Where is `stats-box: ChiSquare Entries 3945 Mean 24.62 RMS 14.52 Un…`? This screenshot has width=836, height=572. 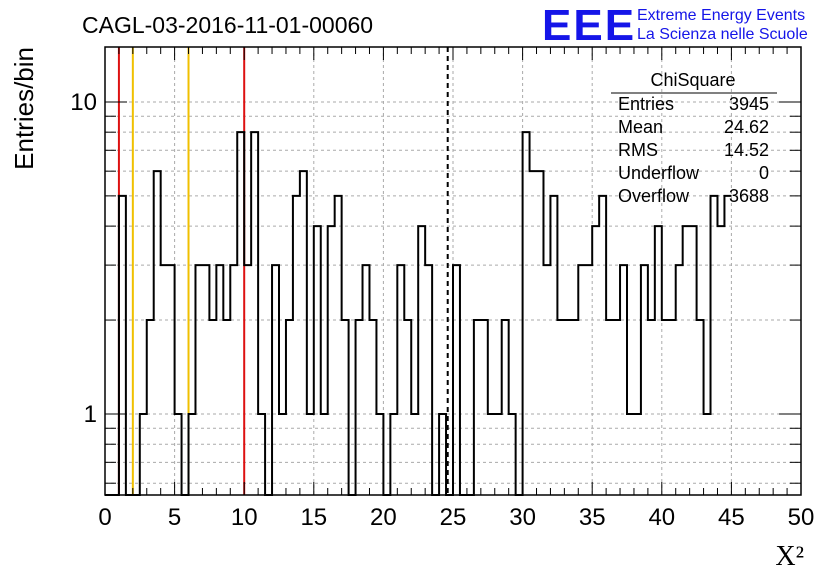
stats-box: ChiSquare Entries 3945 Mean 24.62 RMS 14.52 Un… is located at coordinates (694, 138).